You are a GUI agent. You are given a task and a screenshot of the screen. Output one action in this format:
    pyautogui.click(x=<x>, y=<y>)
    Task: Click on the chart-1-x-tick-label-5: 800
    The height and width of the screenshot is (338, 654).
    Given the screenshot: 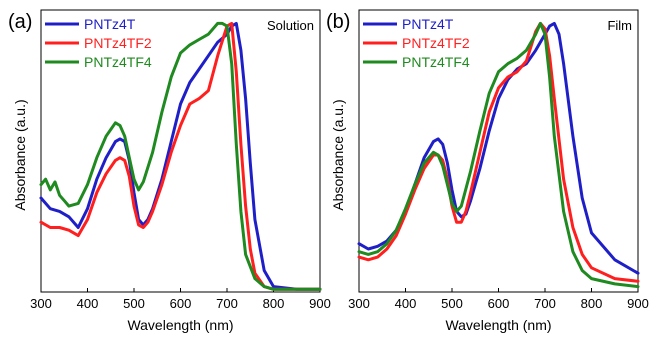 What is the action you would take?
    pyautogui.click(x=274, y=303)
    